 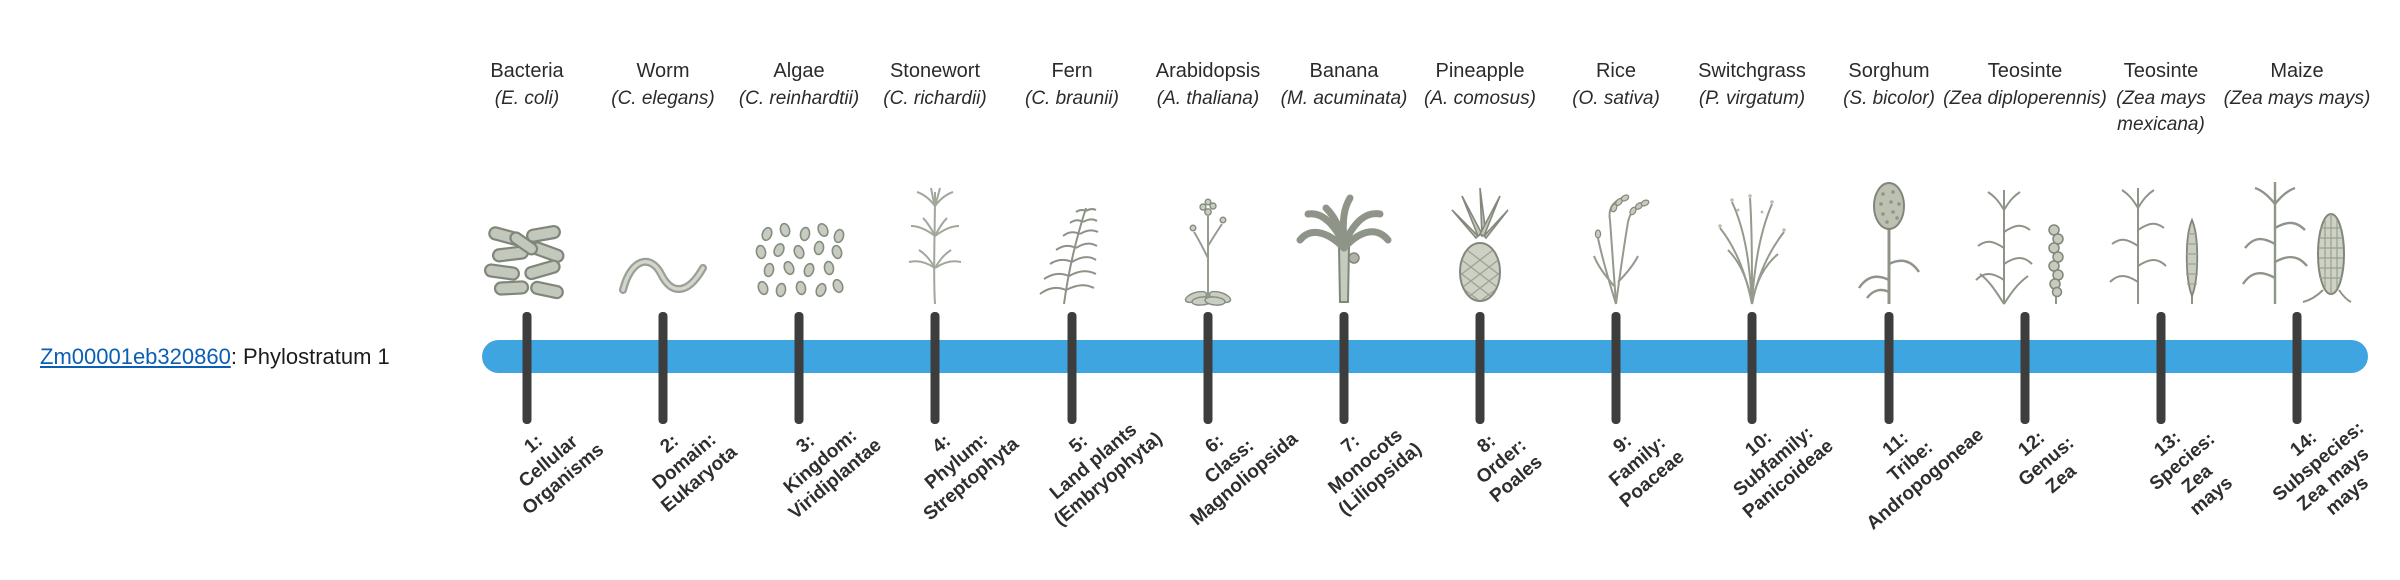 I want to click on scientific-name: (A. comosus), so click(x=1480, y=98).